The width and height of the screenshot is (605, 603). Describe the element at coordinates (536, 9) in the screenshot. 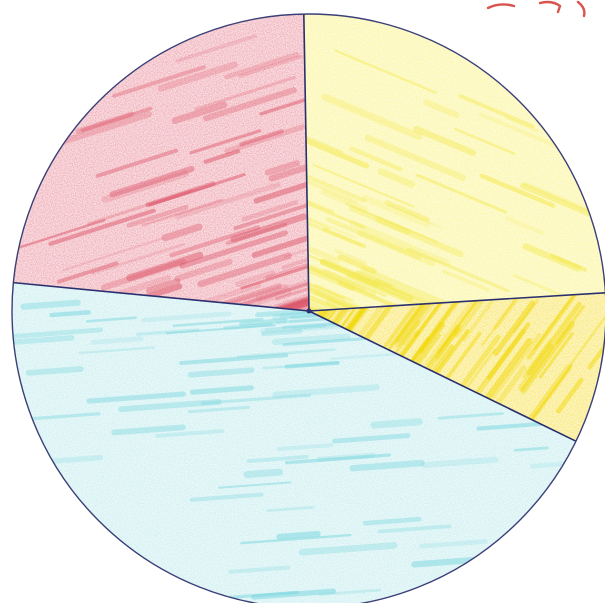

I see `corner-scribble-mark` at that location.